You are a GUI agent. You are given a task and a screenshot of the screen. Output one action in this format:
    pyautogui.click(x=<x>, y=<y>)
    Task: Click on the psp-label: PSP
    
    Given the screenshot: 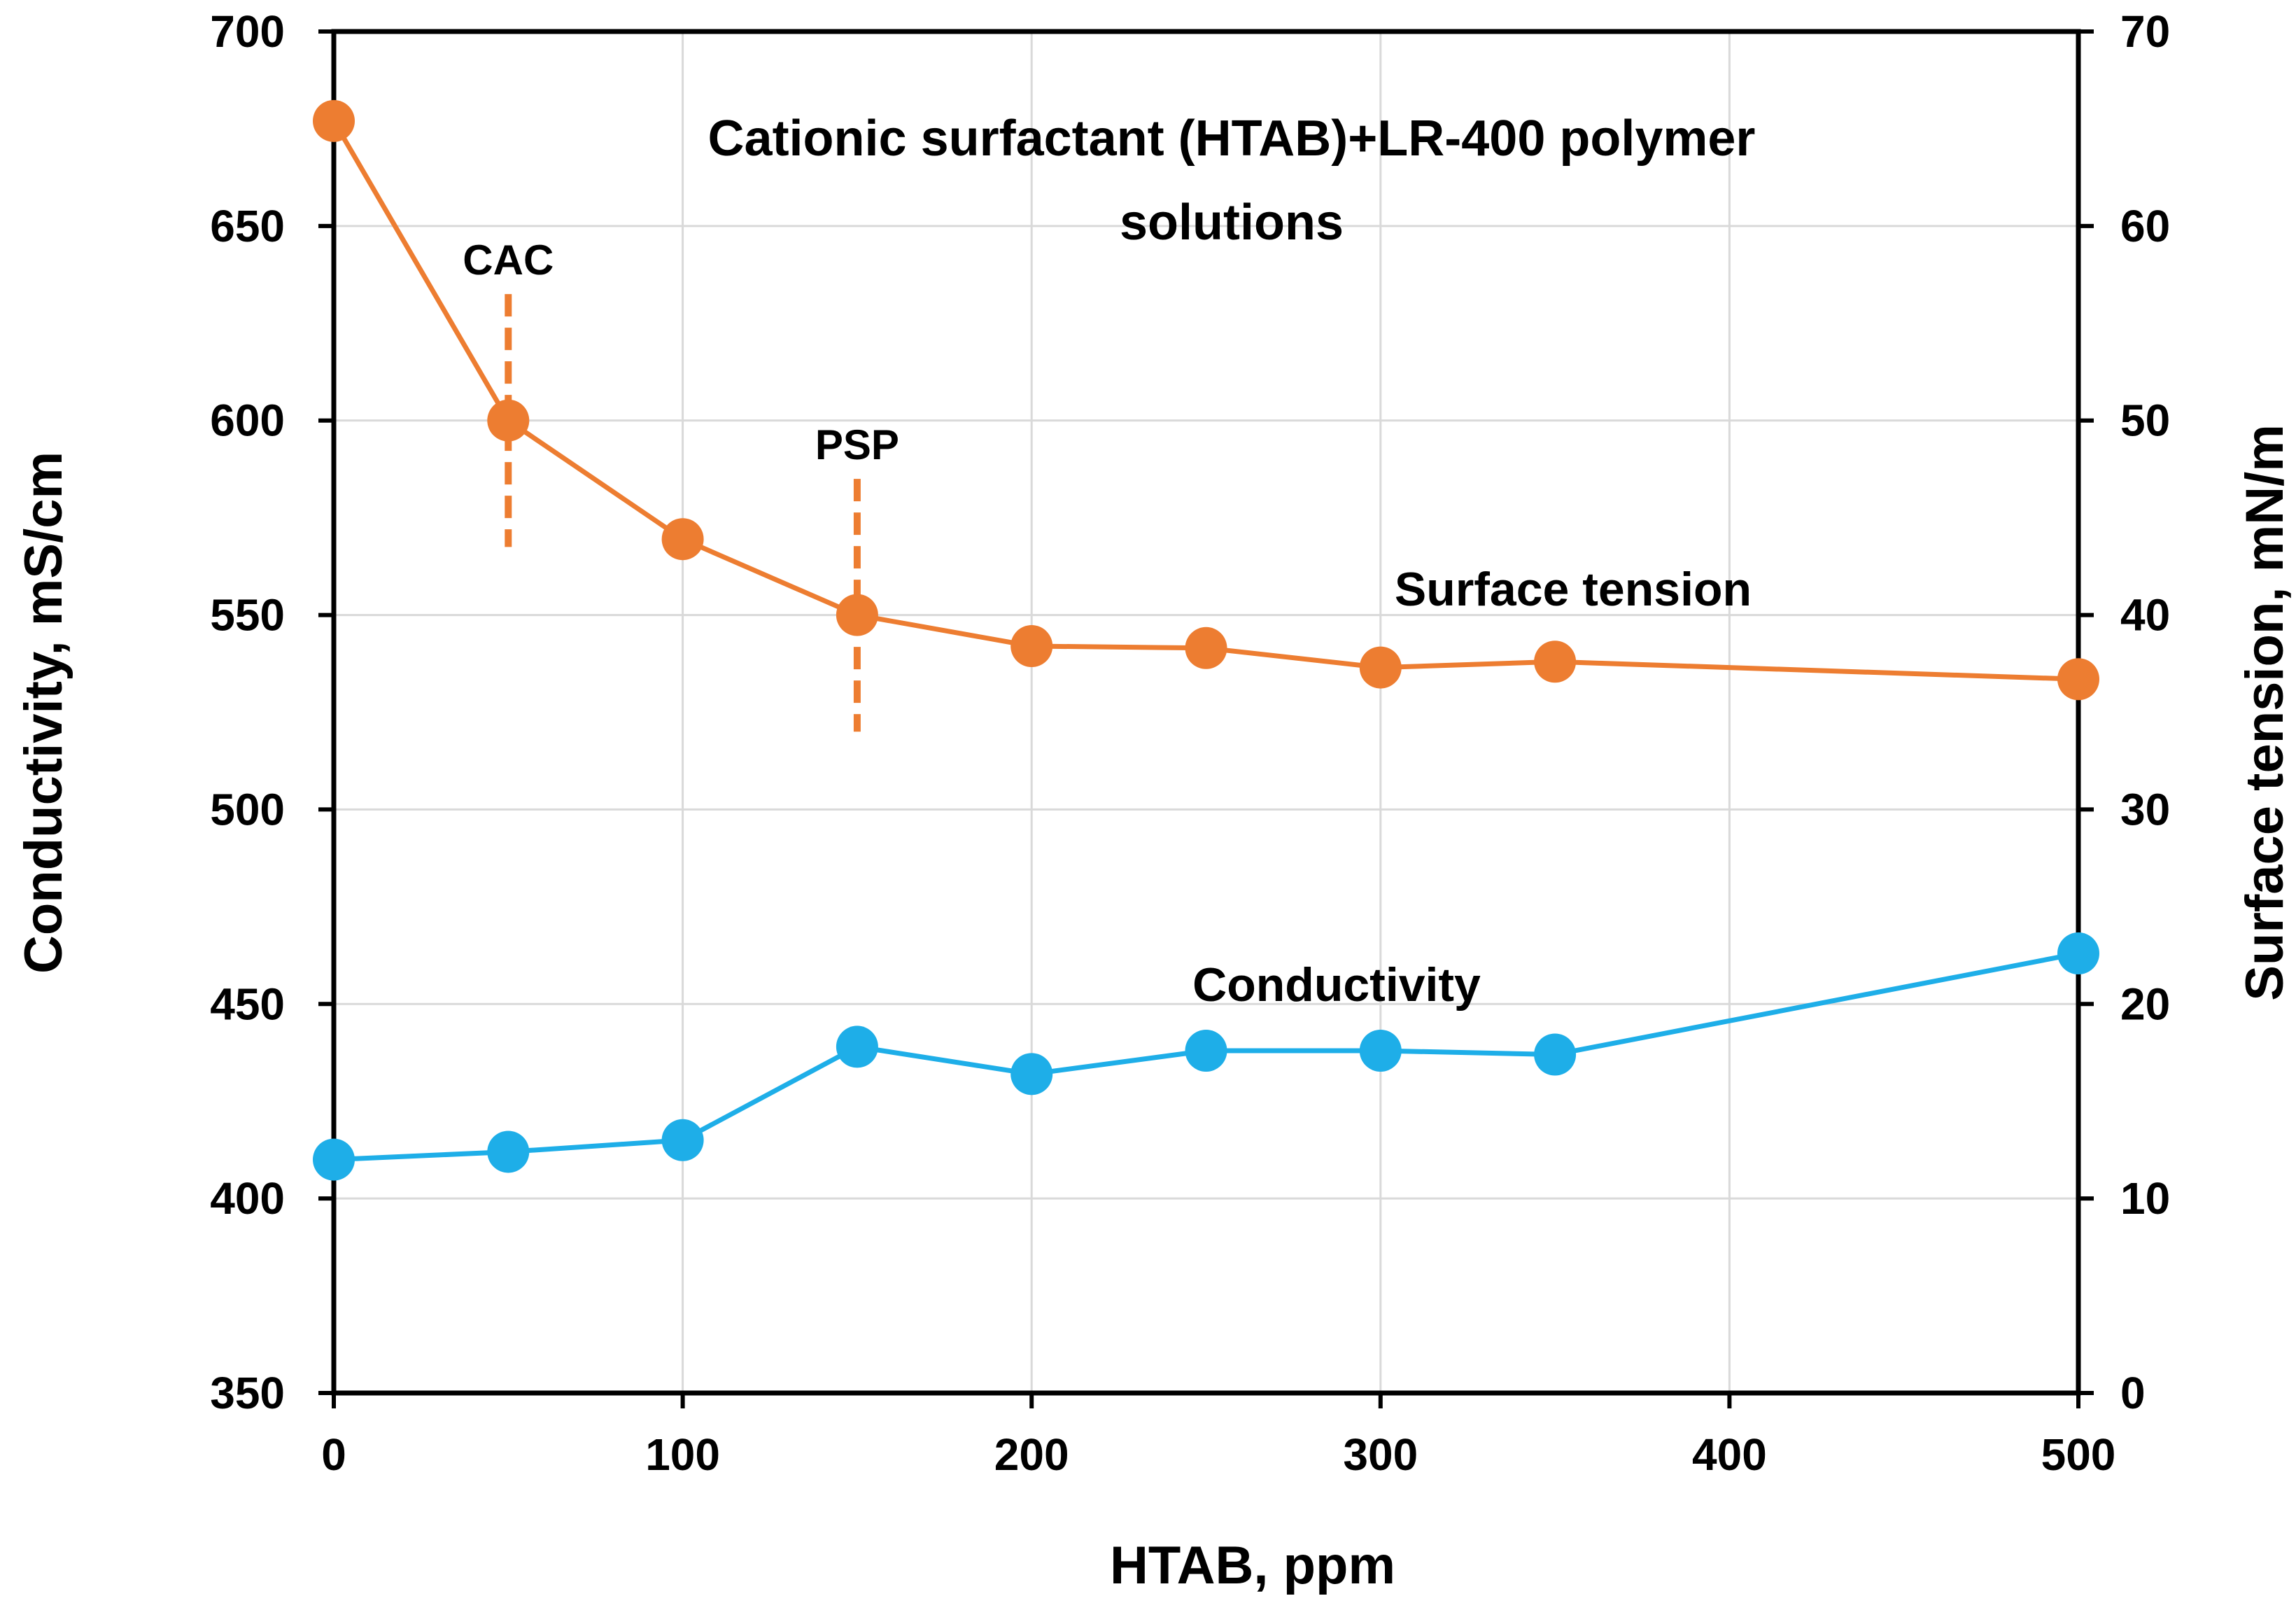 What is the action you would take?
    pyautogui.click(x=857, y=444)
    